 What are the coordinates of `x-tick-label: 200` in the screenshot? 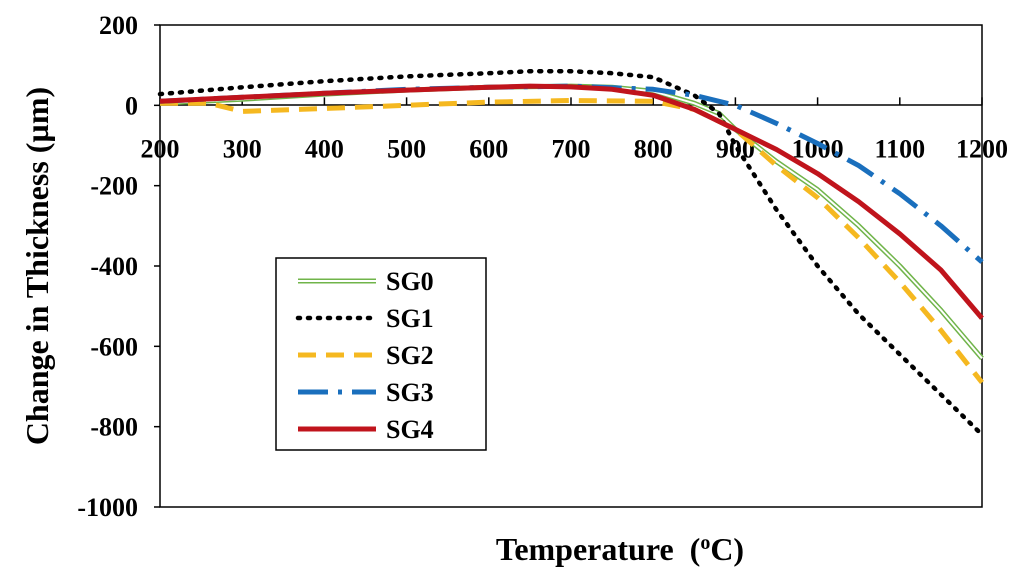 It's located at (160, 148).